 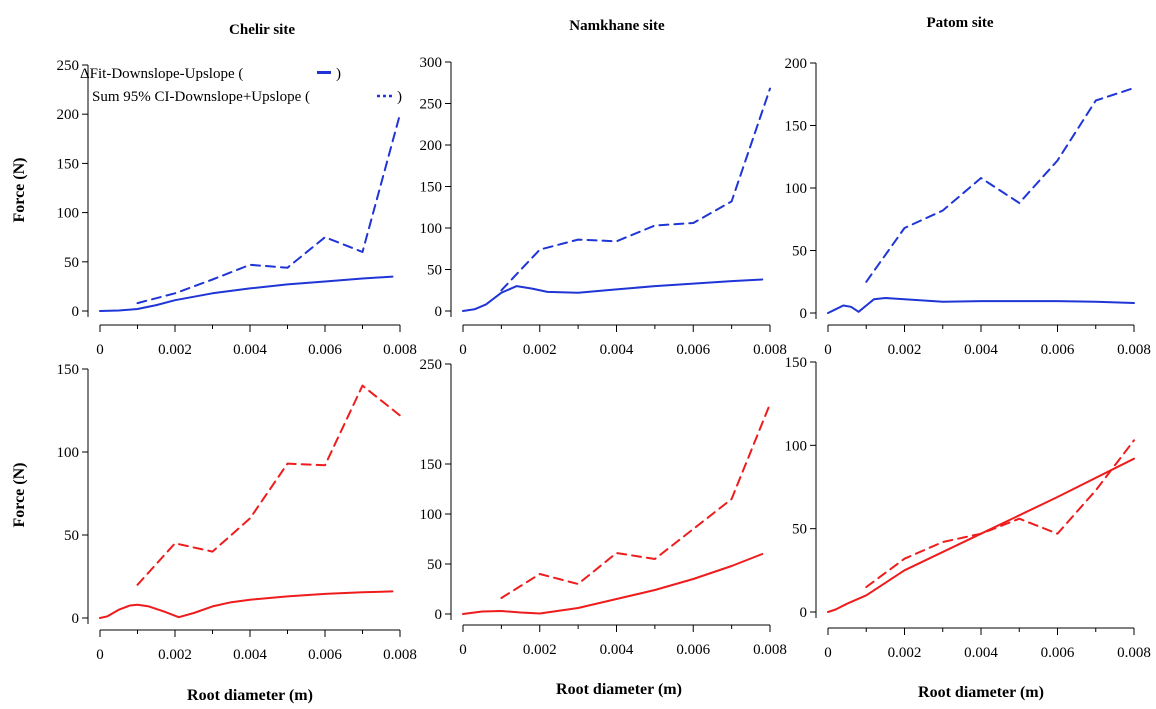 I want to click on legend-ci-close: ), so click(x=399, y=97).